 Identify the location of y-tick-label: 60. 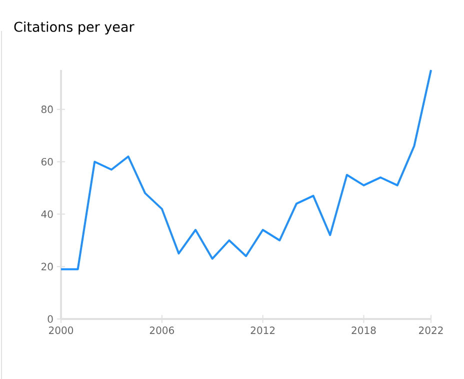
(47, 162).